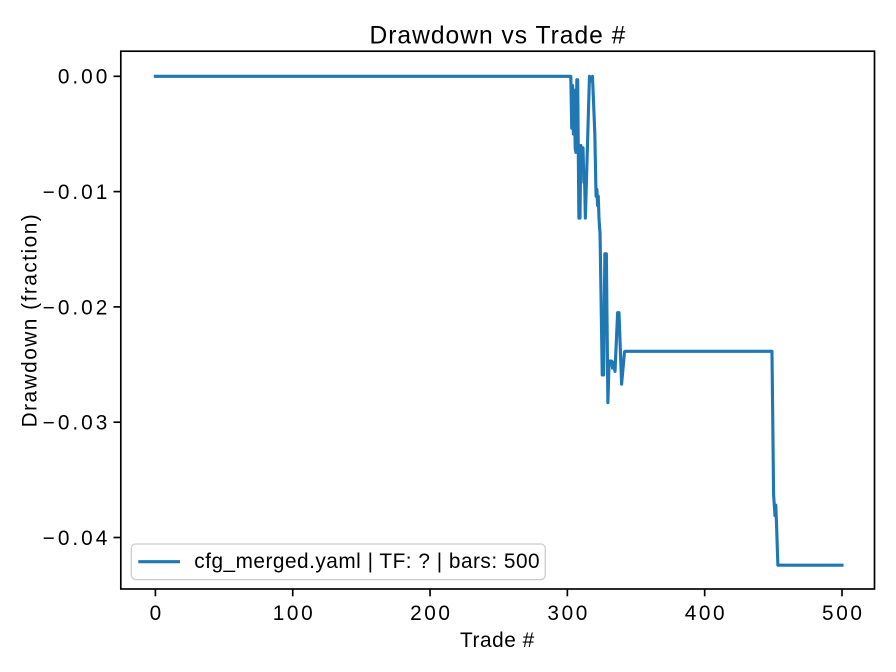 This screenshot has width=896, height=672. Describe the element at coordinates (497, 36) in the screenshot. I see `svg-text: Drawdown vs Trade #` at that location.